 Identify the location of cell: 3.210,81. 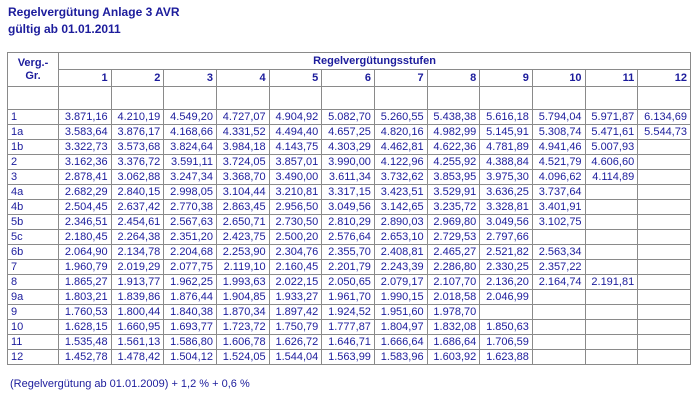
(295, 192).